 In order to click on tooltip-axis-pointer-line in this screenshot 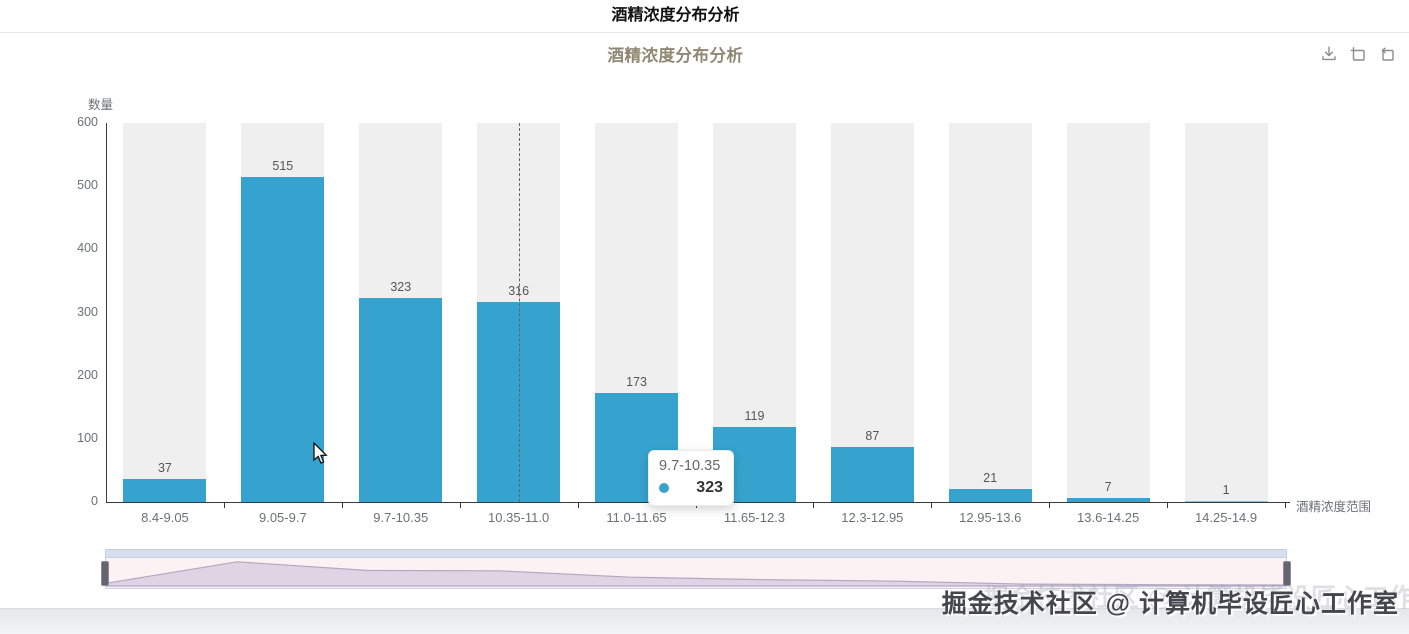, I will do `click(519, 312)`.